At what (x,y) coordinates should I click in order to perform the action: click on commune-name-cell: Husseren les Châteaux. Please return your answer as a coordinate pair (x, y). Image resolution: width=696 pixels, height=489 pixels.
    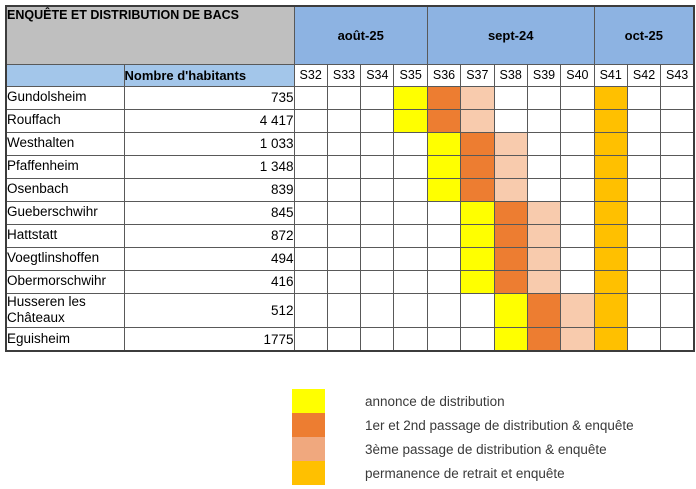
    Looking at the image, I should click on (65, 310).